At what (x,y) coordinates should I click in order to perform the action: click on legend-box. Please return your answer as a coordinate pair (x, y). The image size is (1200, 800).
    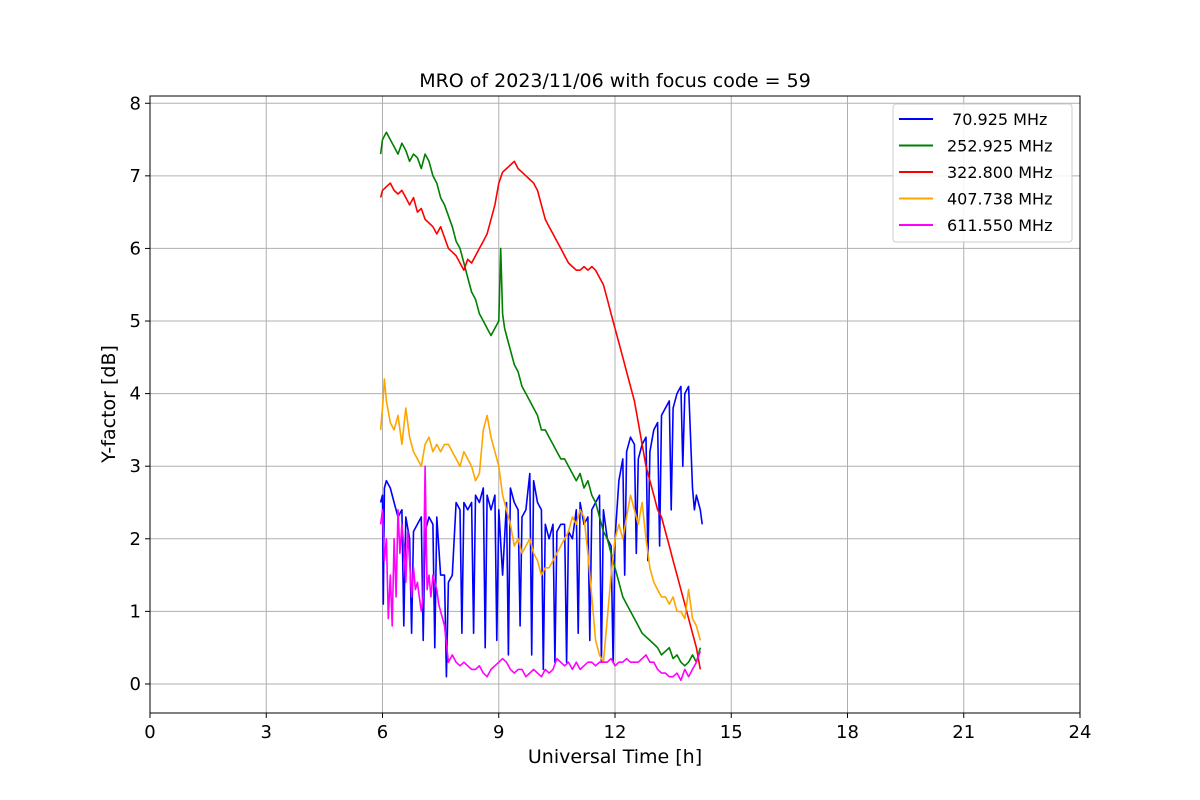
    Looking at the image, I should click on (982, 173).